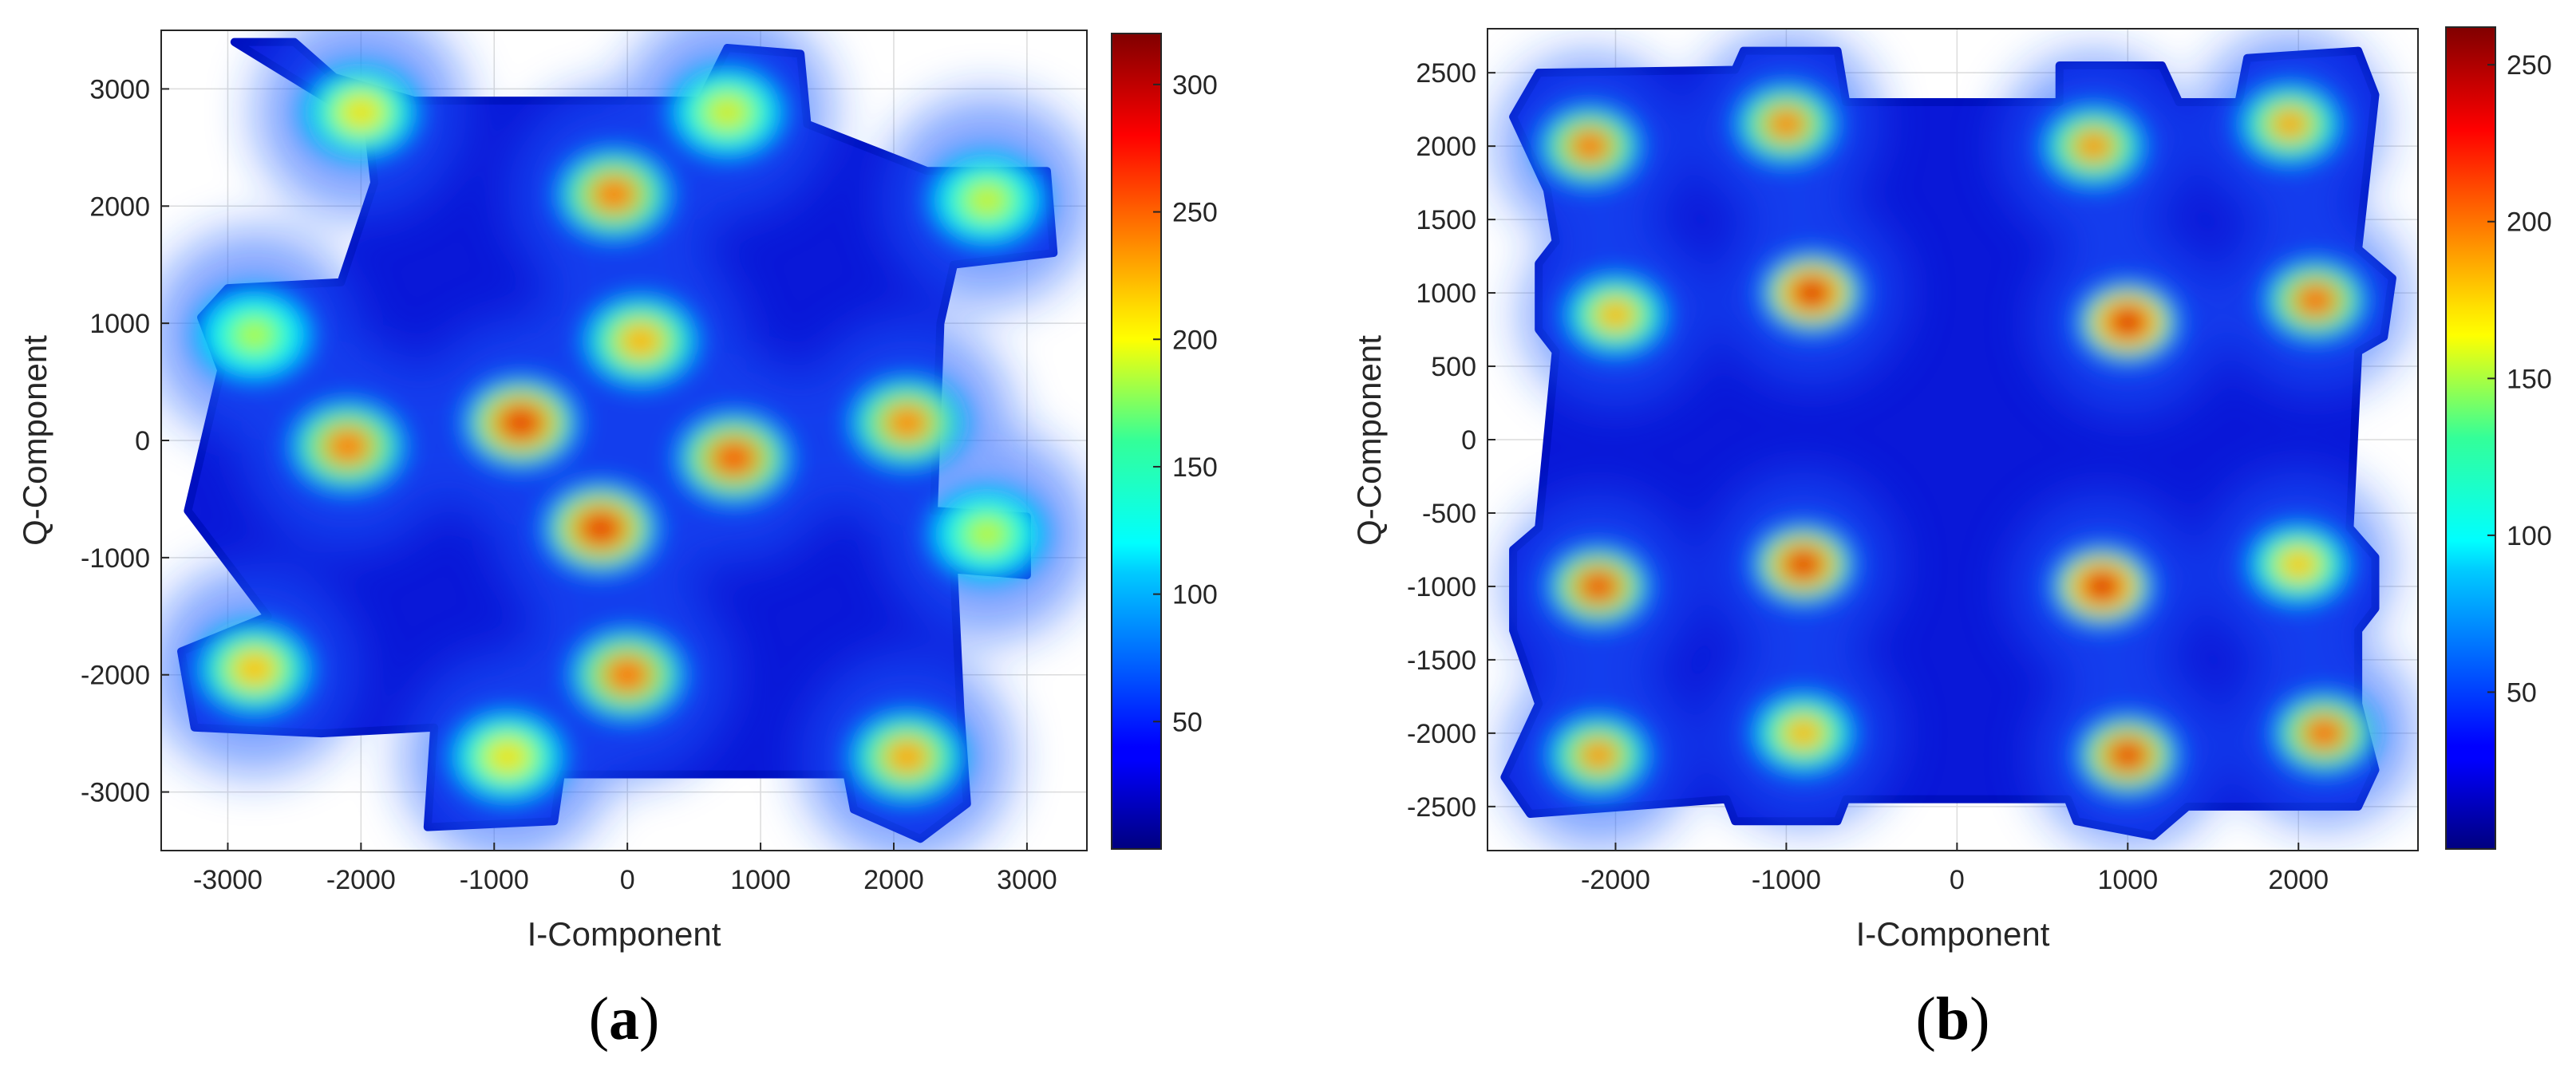  I want to click on y-tick-label: 2500, so click(1446, 73).